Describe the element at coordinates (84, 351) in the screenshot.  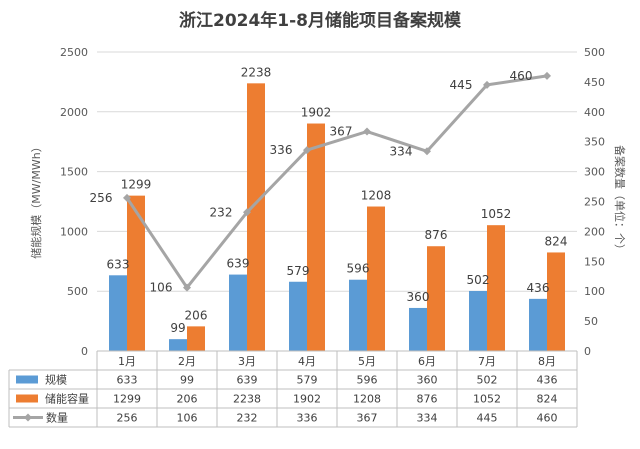
I see `y-tick-label: 0` at that location.